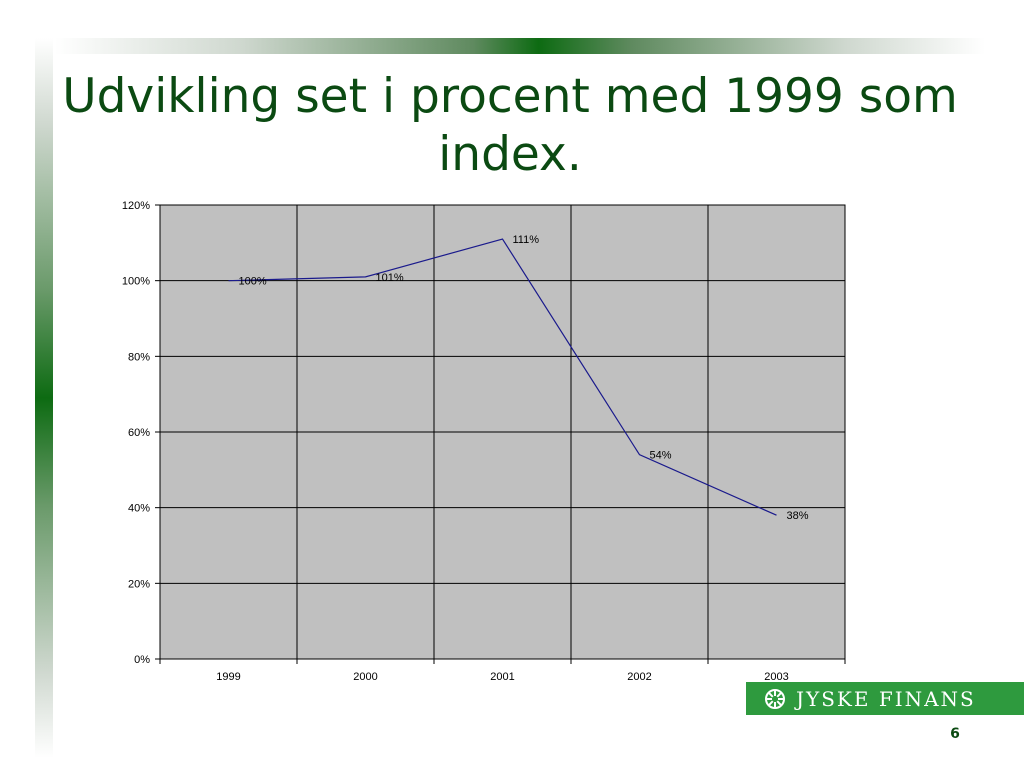 Image resolution: width=1024 pixels, height=768 pixels. What do you see at coordinates (775, 698) in the screenshot?
I see `logo-emblem-icon` at bounding box center [775, 698].